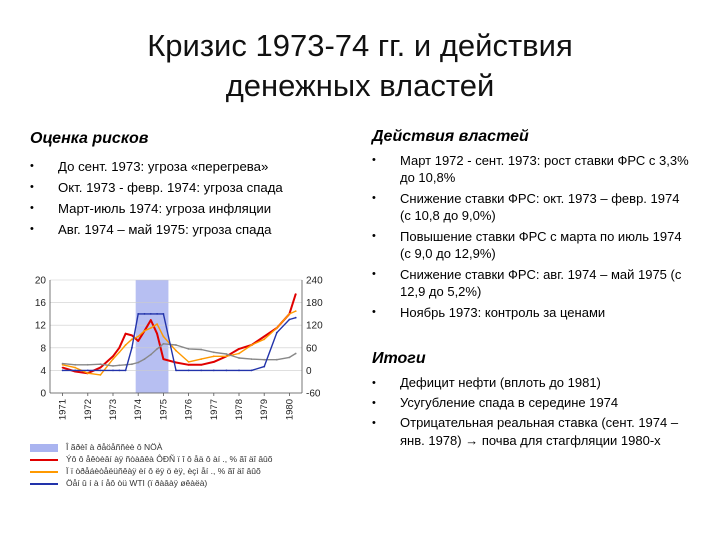 The height and width of the screenshot is (540, 720). What do you see at coordinates (165, 229) in the screenshot?
I see `list-item-text: Авг. 1974 – май 1975: угроза спада` at bounding box center [165, 229].